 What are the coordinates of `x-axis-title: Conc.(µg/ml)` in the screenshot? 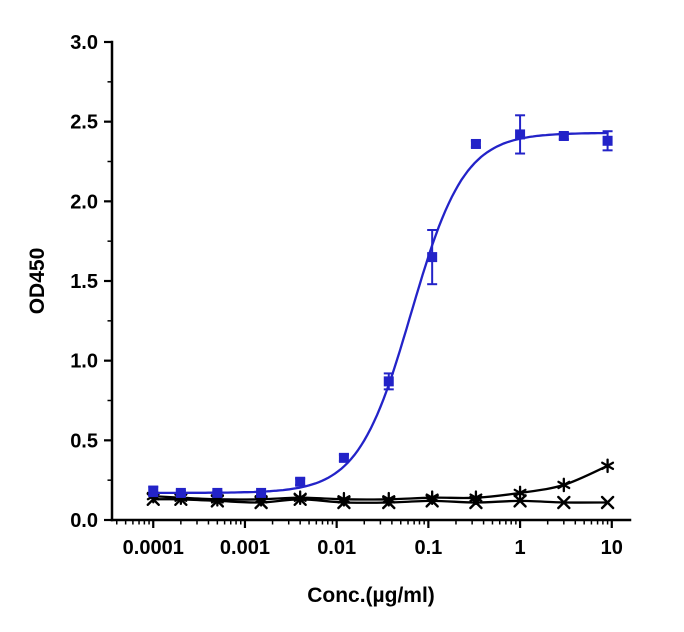 It's located at (371, 595).